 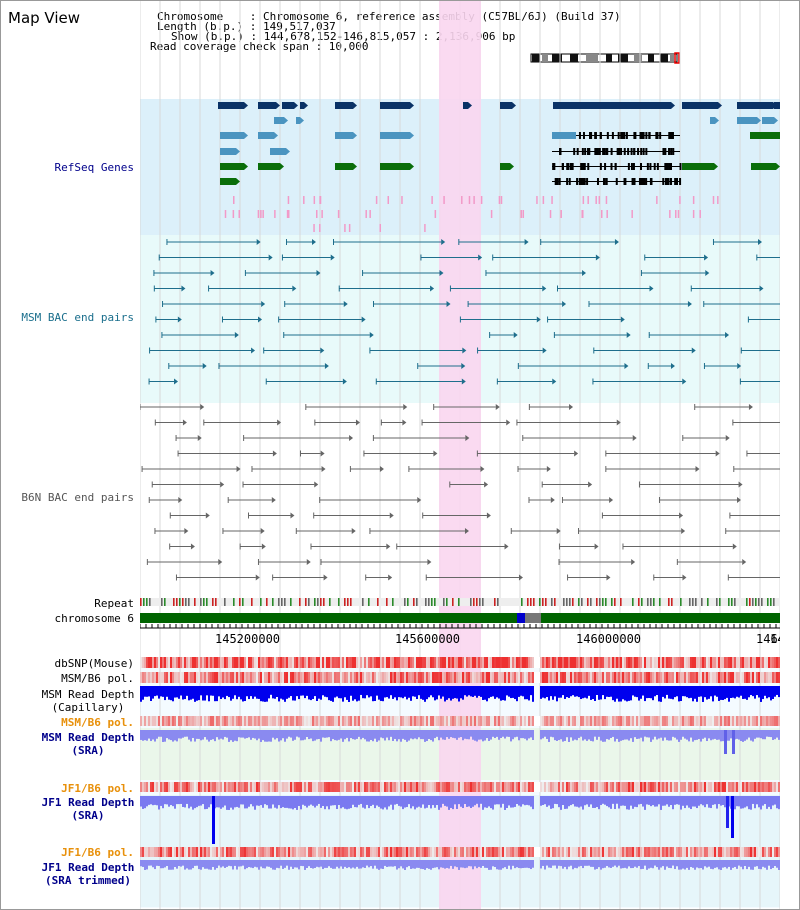 What do you see at coordinates (732, 817) in the screenshot?
I see `jf1-depth-sra-spike` at bounding box center [732, 817].